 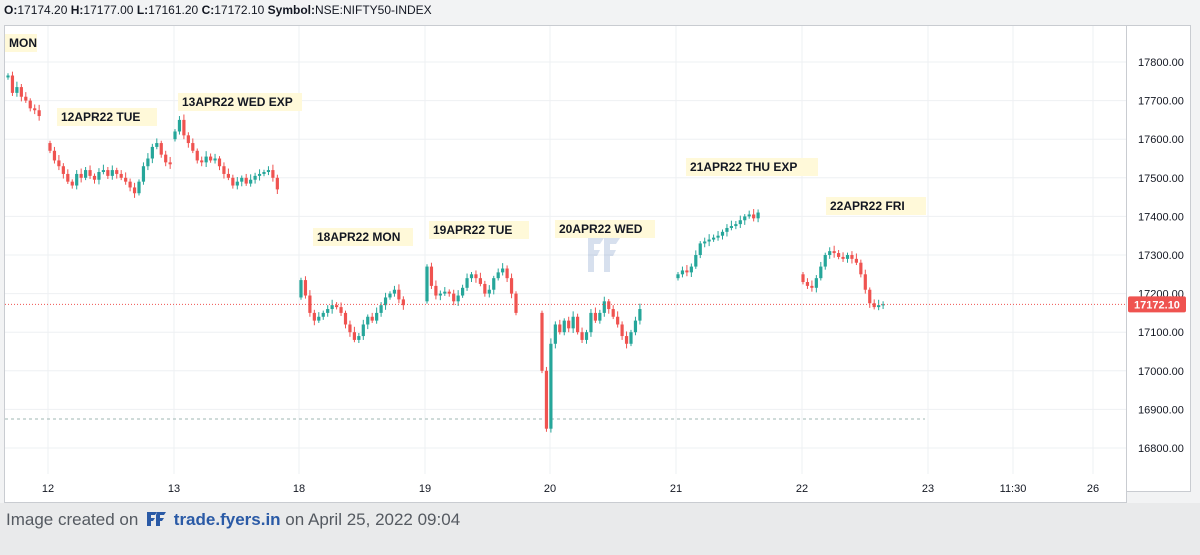 I want to click on day-annotation-label: 19APR22 TUE, so click(x=472, y=230).